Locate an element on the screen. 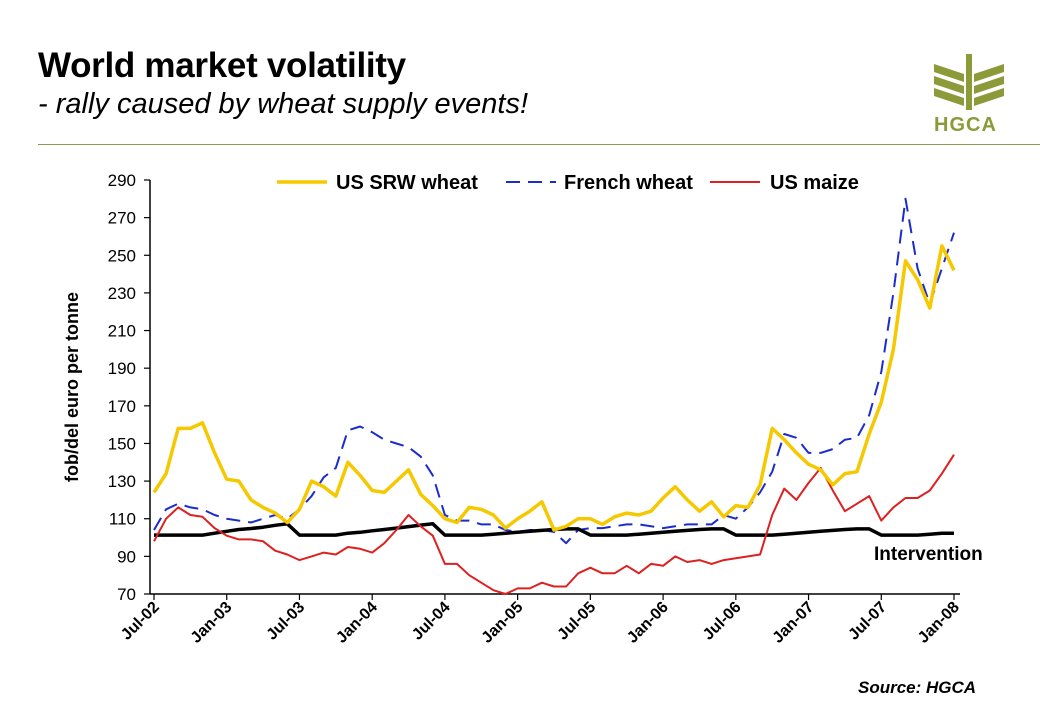  page-title: World market volatility is located at coordinates (222, 65).